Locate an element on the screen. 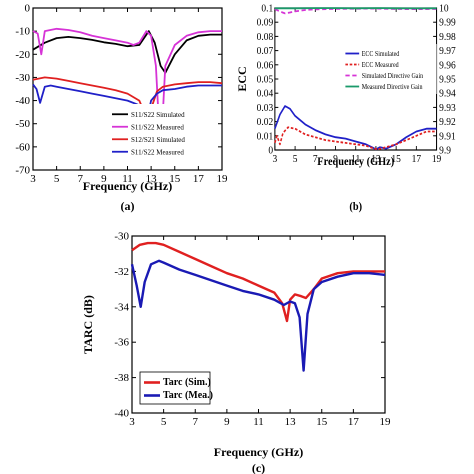  legend: Tarc (Sim.) Tarc (Mea.) is located at coordinates (176, 388).